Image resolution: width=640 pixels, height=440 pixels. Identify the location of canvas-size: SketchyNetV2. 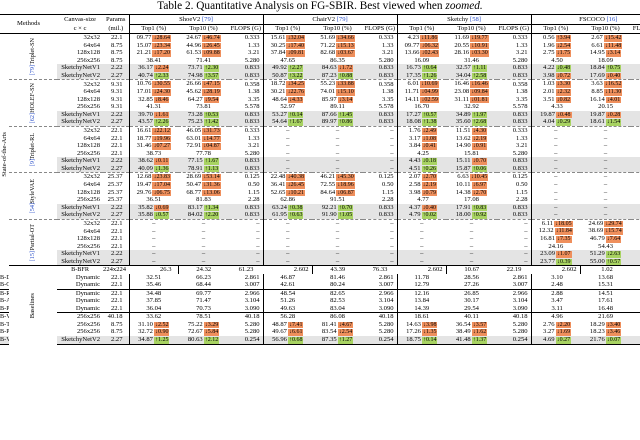
(80, 122).